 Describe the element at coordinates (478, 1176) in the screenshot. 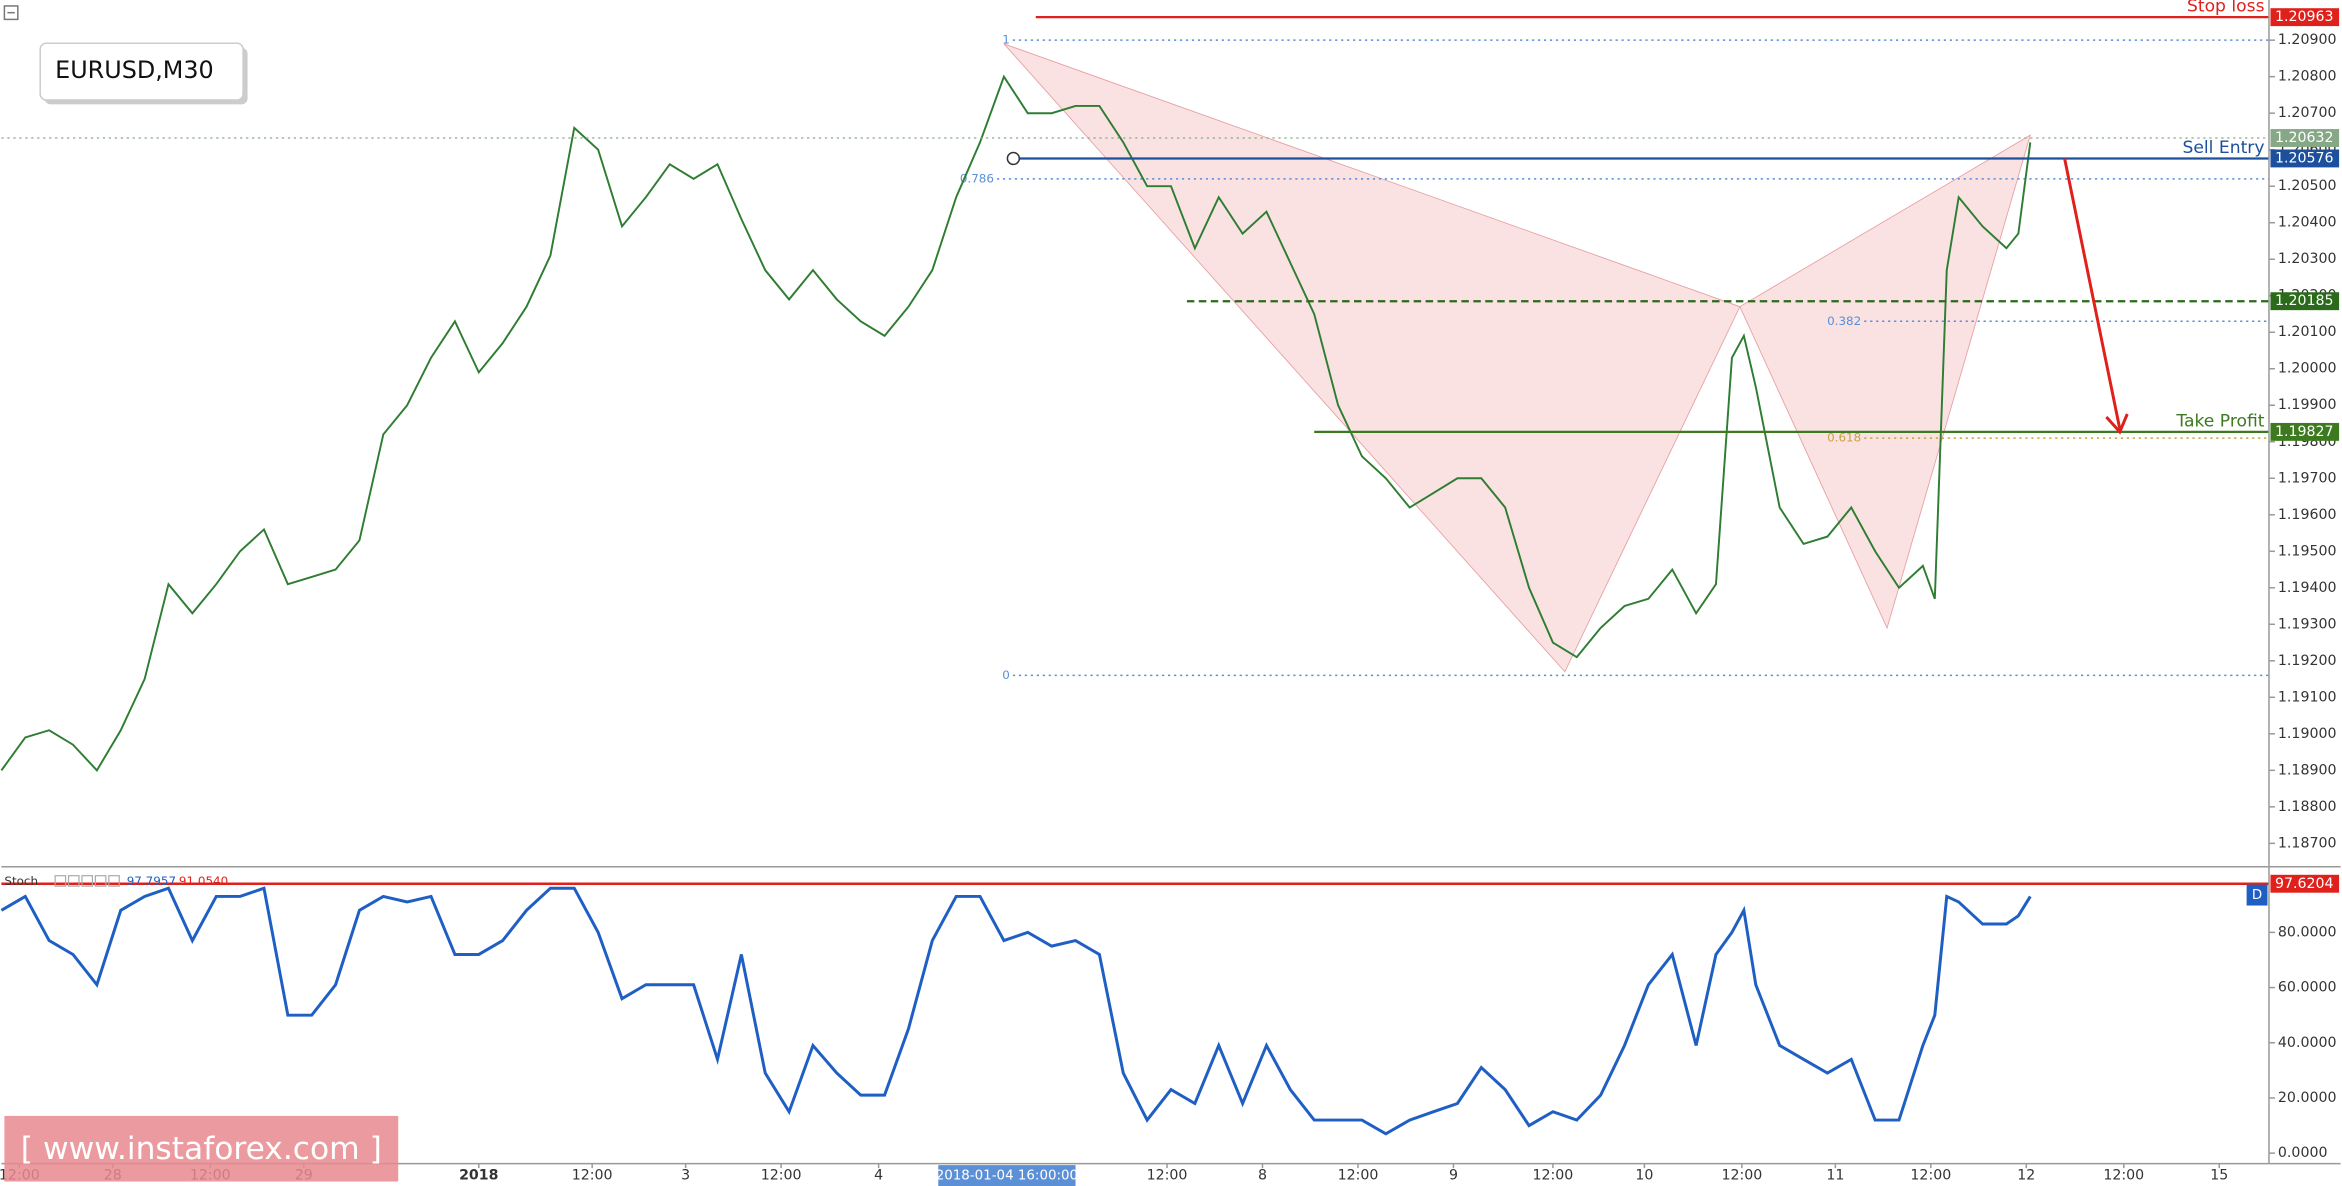

I see `x-tick-label: 2018` at that location.